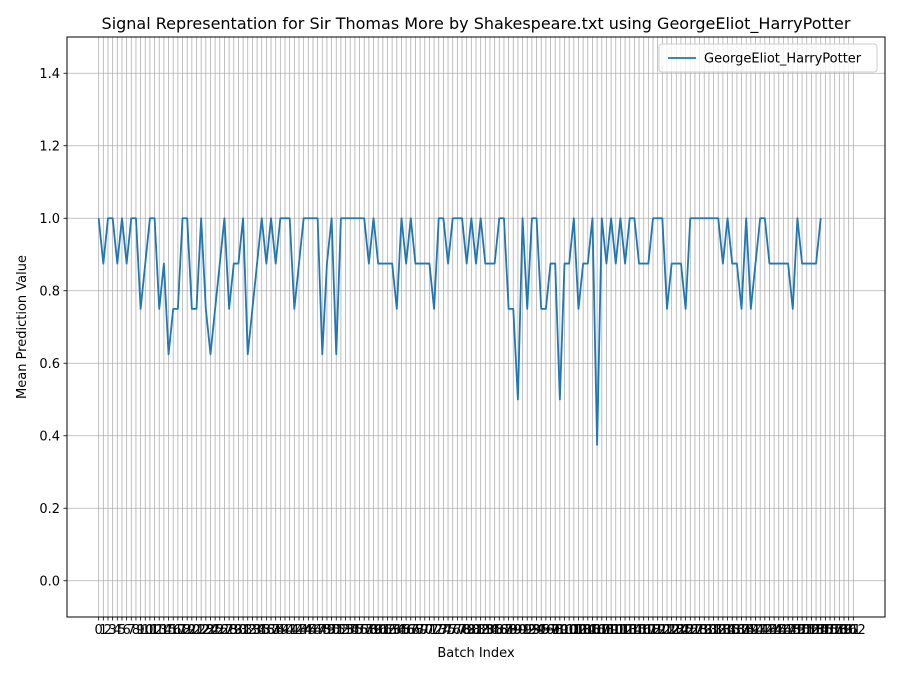  Describe the element at coordinates (569, 630) in the screenshot. I see `x-tick-label: 101` at that location.